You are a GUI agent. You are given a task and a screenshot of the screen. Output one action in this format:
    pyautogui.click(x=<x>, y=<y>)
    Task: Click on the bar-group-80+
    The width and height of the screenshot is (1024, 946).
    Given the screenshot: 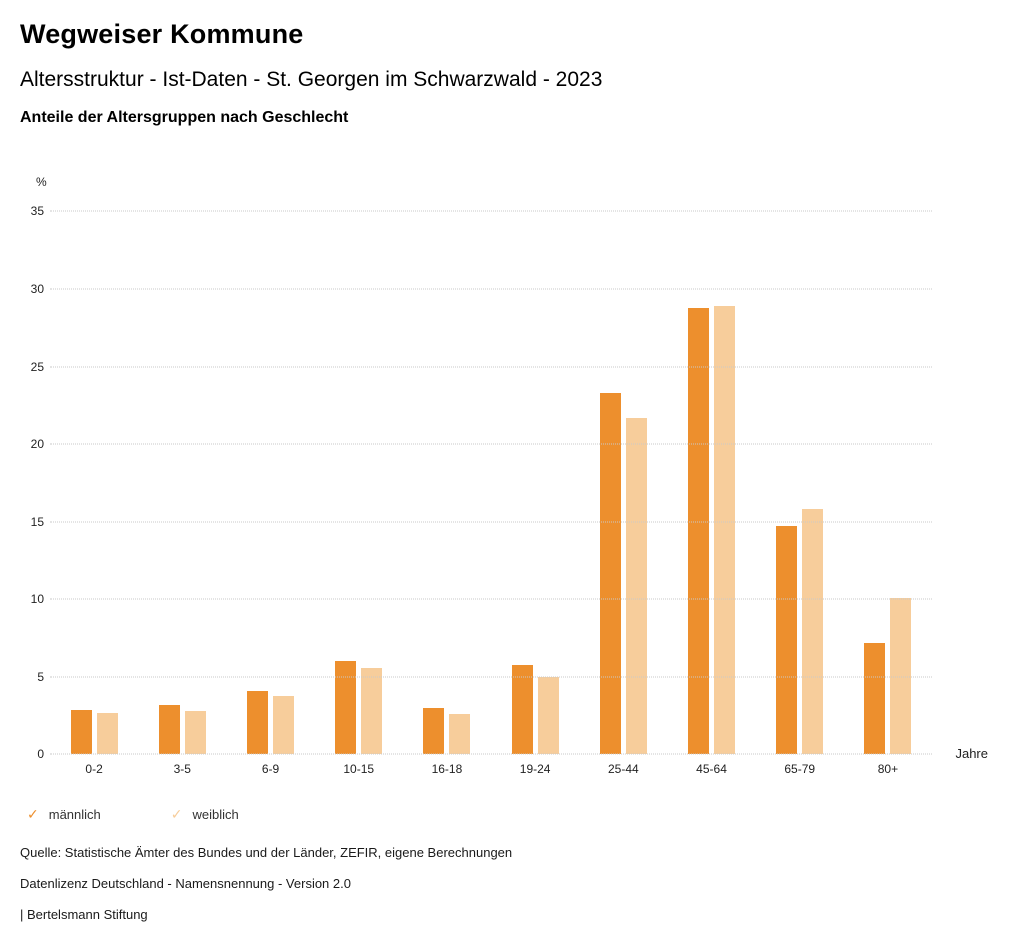 What is the action you would take?
    pyautogui.click(x=888, y=483)
    